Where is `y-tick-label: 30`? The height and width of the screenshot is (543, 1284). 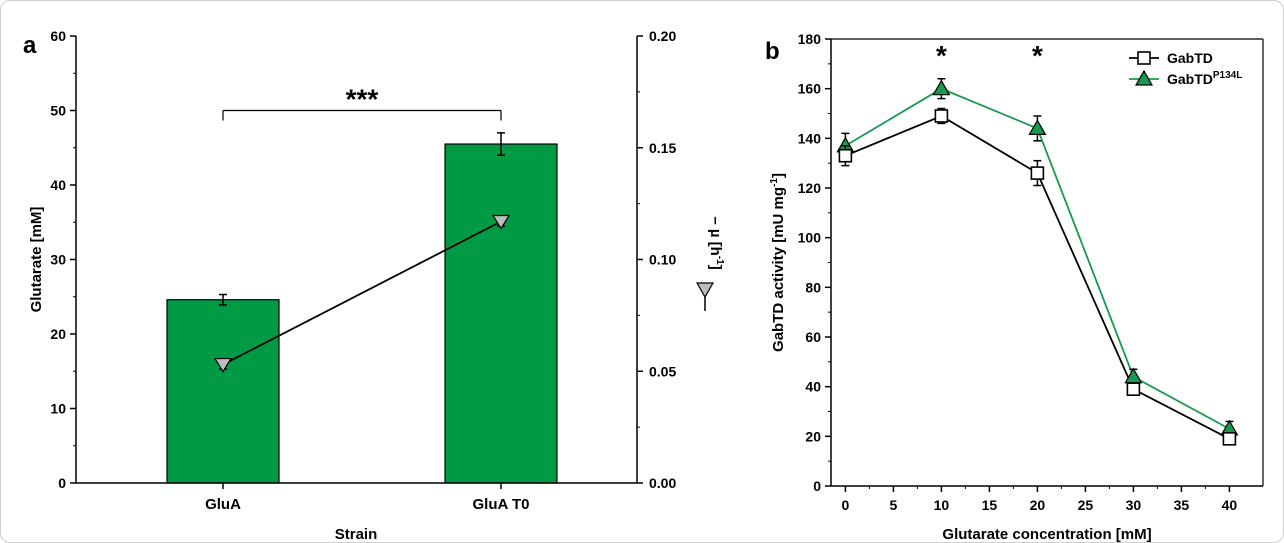 y-tick-label: 30 is located at coordinates (58, 260).